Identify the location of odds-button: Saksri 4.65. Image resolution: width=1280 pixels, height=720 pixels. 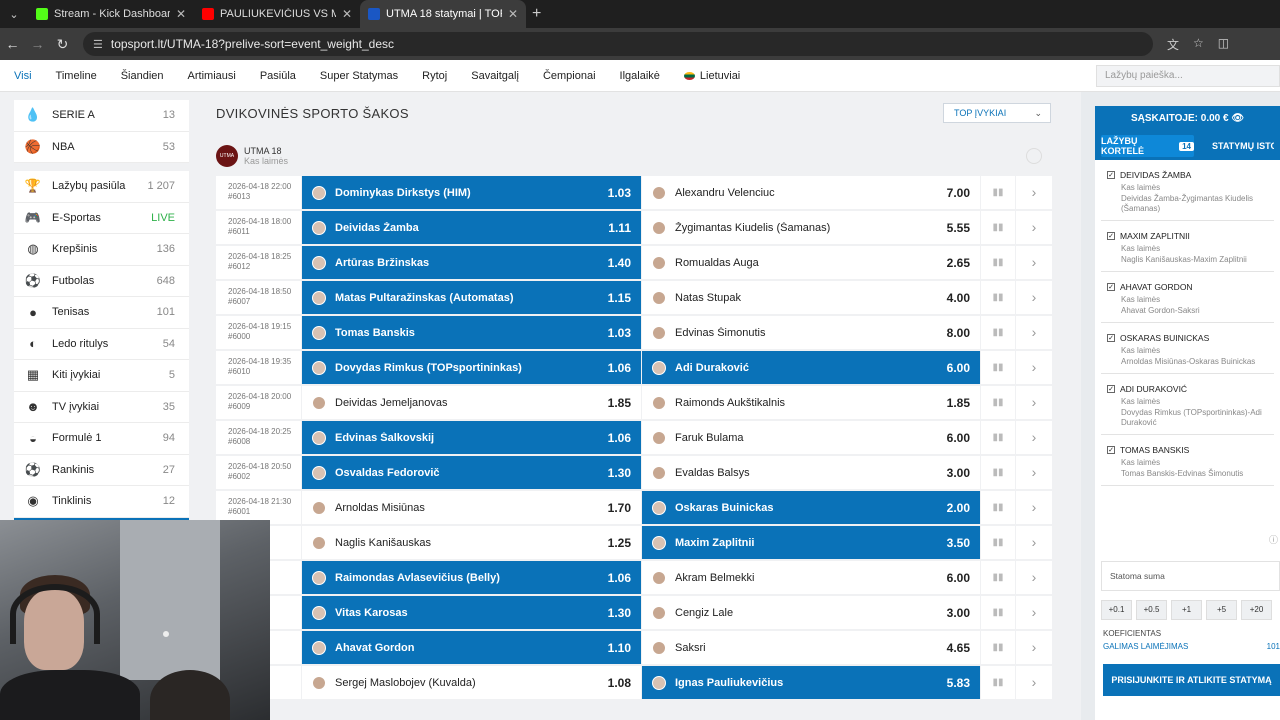
(811, 647).